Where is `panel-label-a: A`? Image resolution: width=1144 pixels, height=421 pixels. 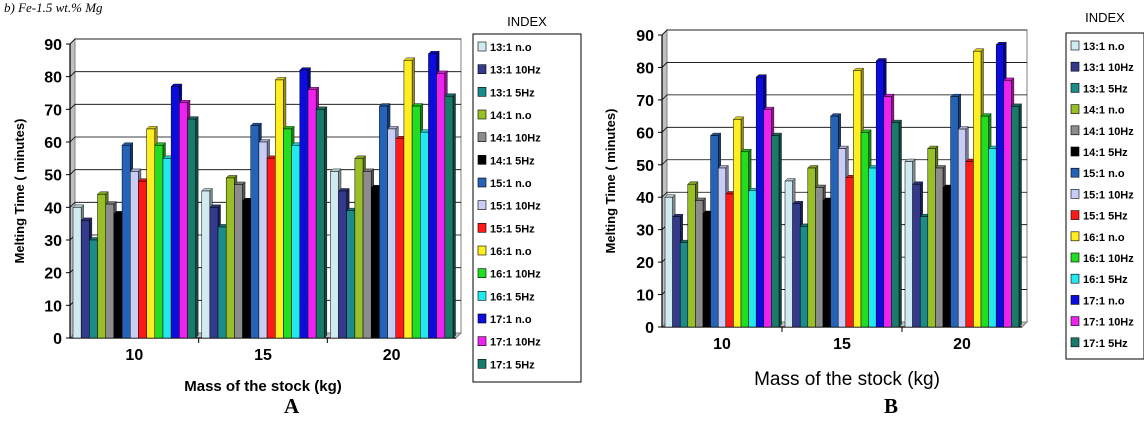 panel-label-a: A is located at coordinates (292, 406).